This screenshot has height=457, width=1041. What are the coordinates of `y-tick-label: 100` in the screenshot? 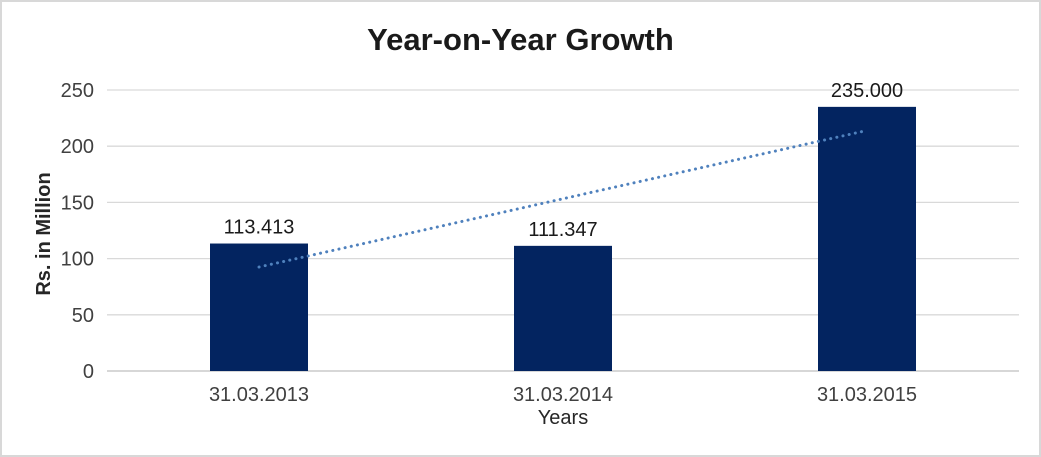 It's located at (77, 260).